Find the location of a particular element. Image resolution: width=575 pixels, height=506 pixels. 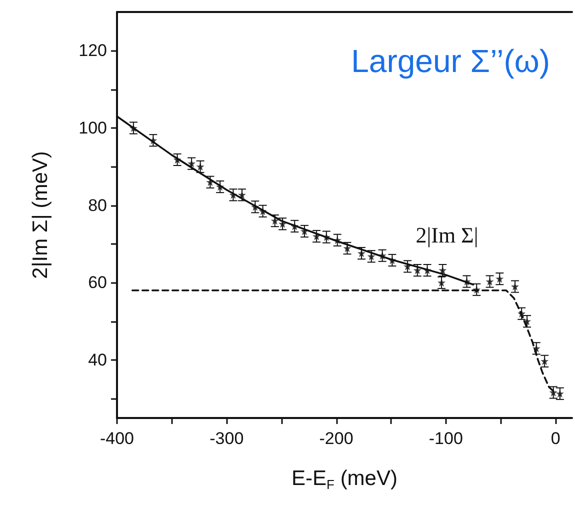

y-tick-label: 60 is located at coordinates (97, 282).